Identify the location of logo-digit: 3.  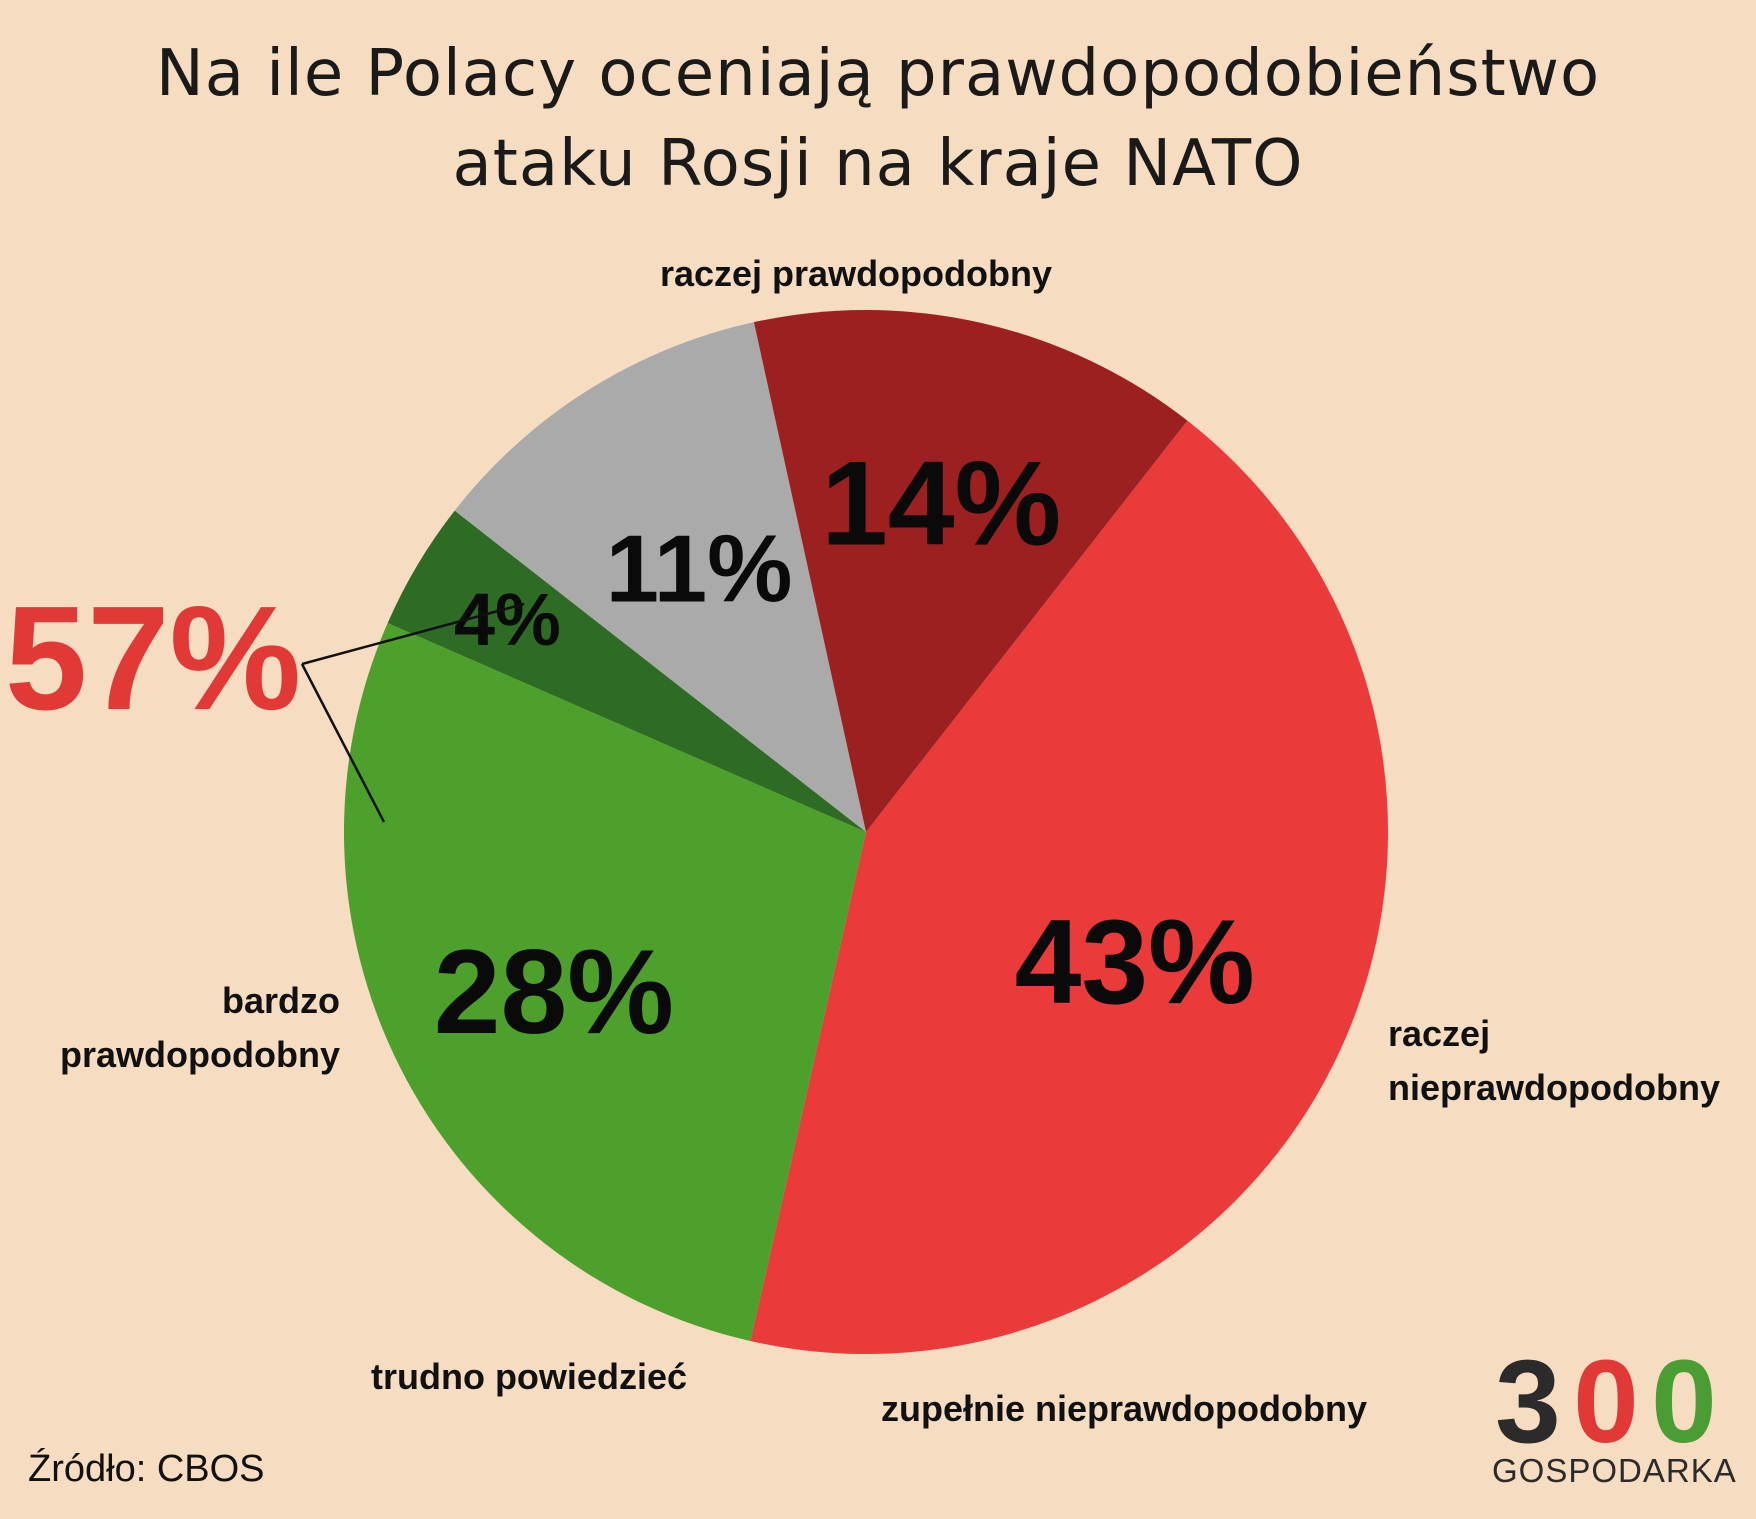
(1528, 1402).